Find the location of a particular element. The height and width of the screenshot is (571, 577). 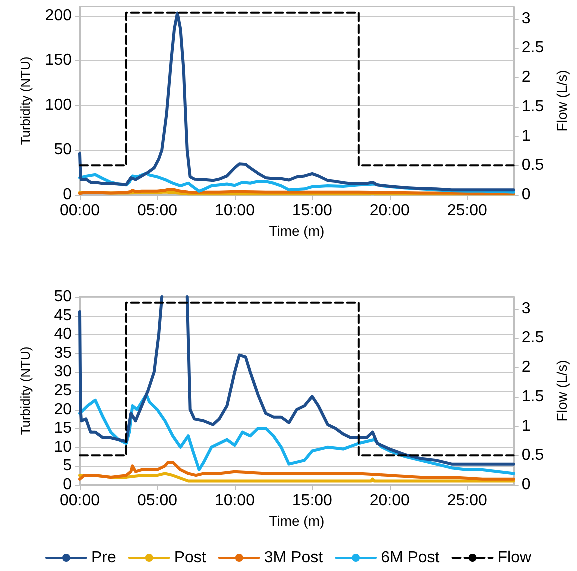

y-tick-label: 20 is located at coordinates (63, 409).